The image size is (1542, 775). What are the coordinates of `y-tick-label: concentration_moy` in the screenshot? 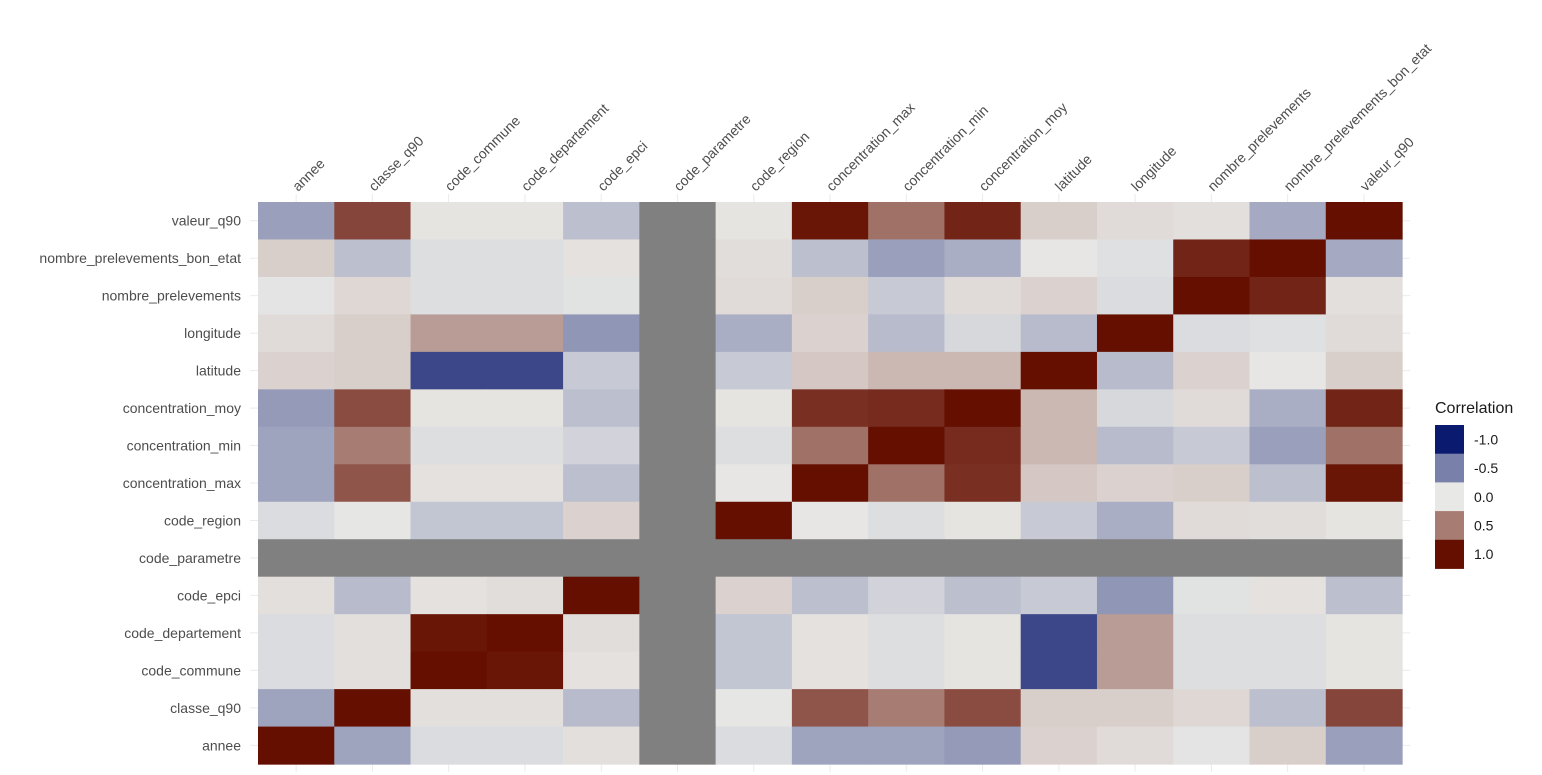 It's located at (182, 408).